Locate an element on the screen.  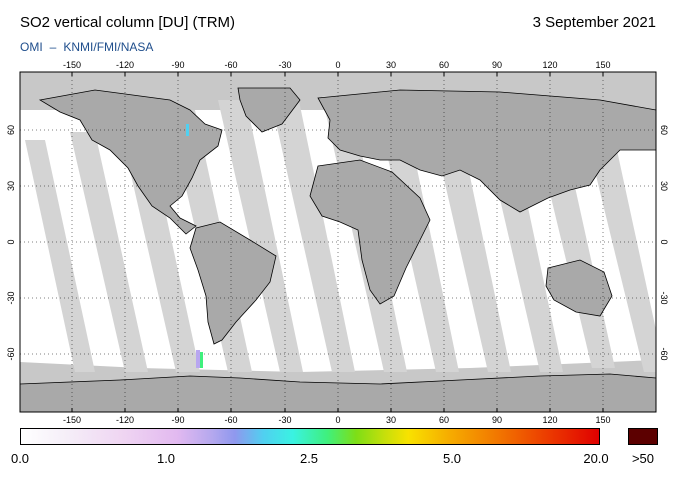
lon-label-bottom: 90 is located at coordinates (497, 420).